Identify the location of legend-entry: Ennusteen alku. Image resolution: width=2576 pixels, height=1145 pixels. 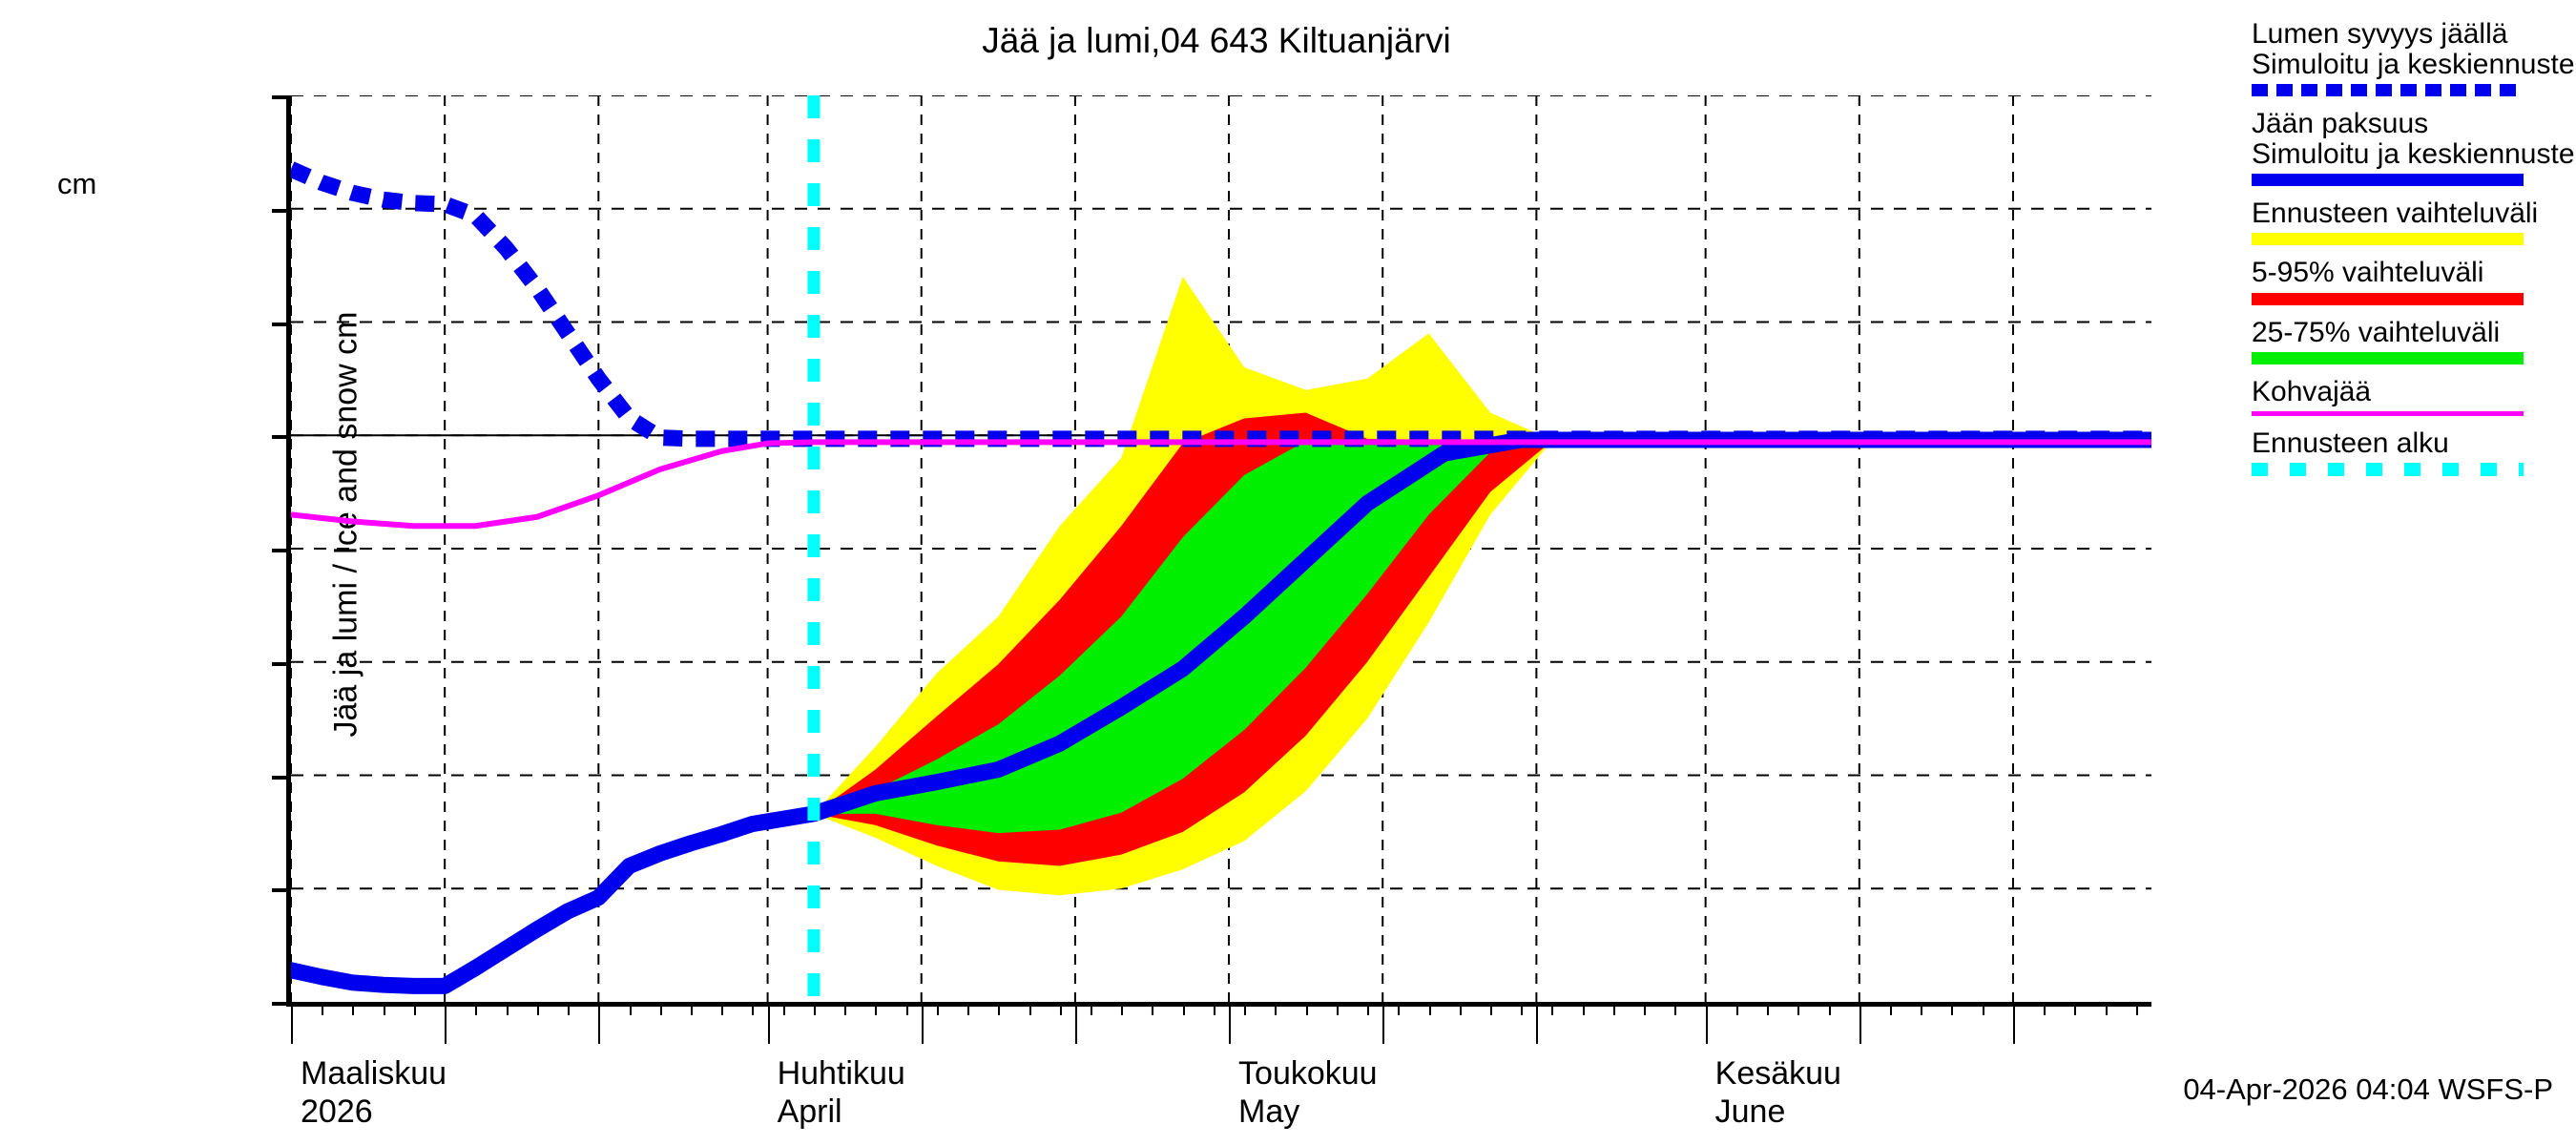
(2409, 451).